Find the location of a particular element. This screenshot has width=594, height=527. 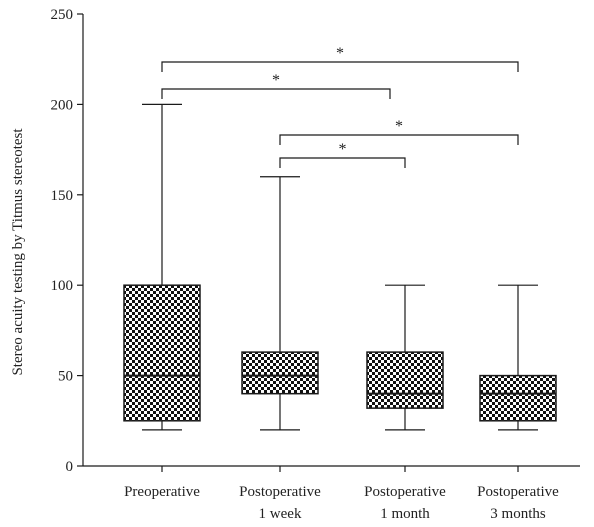

category-label: 3 months is located at coordinates (518, 514).